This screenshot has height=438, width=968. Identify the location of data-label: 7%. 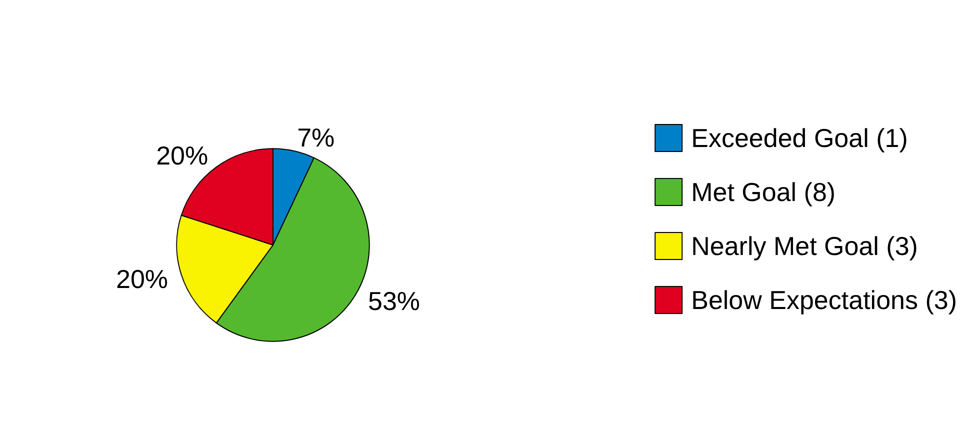
(316, 137).